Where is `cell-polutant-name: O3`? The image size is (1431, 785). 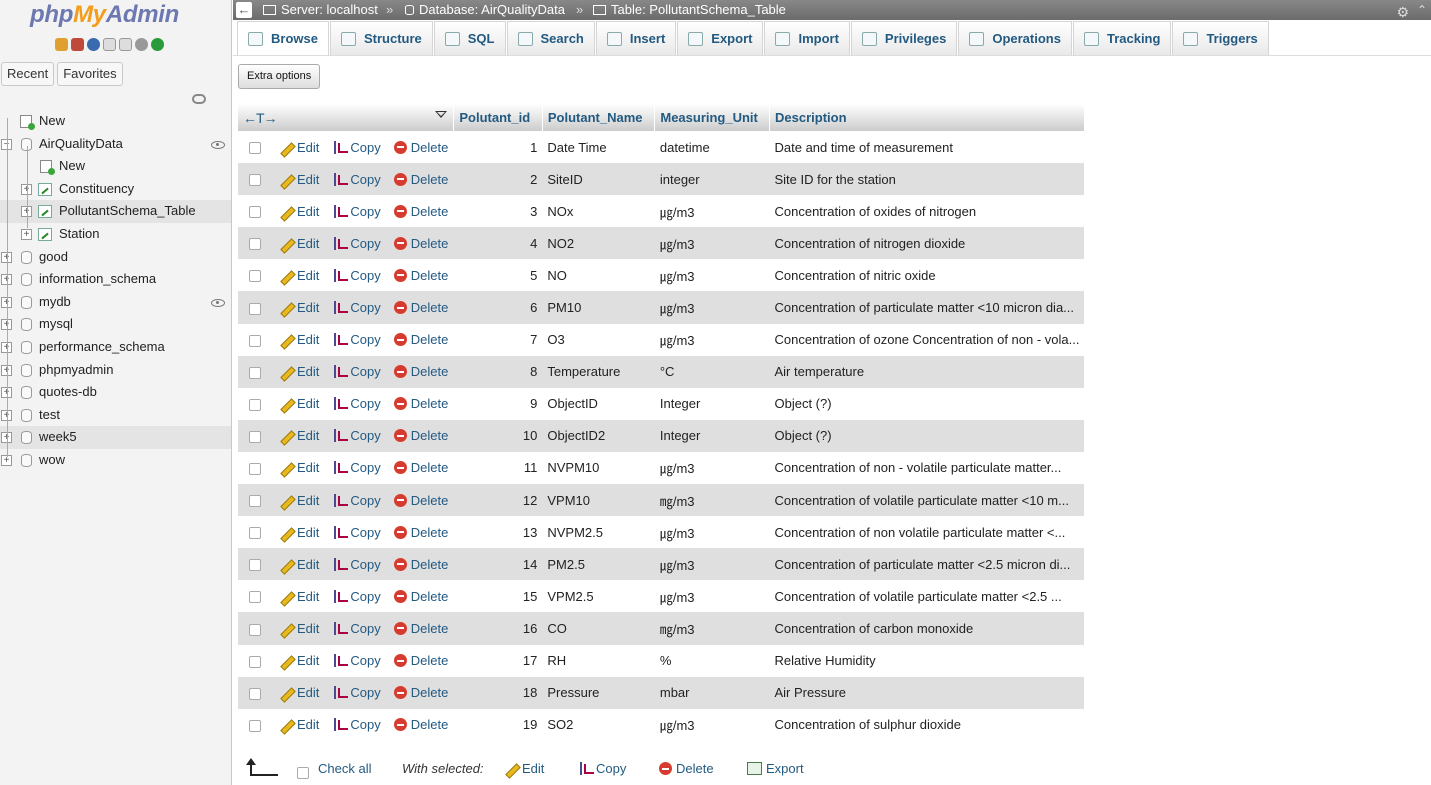
cell-polutant-name: O3 is located at coordinates (598, 339).